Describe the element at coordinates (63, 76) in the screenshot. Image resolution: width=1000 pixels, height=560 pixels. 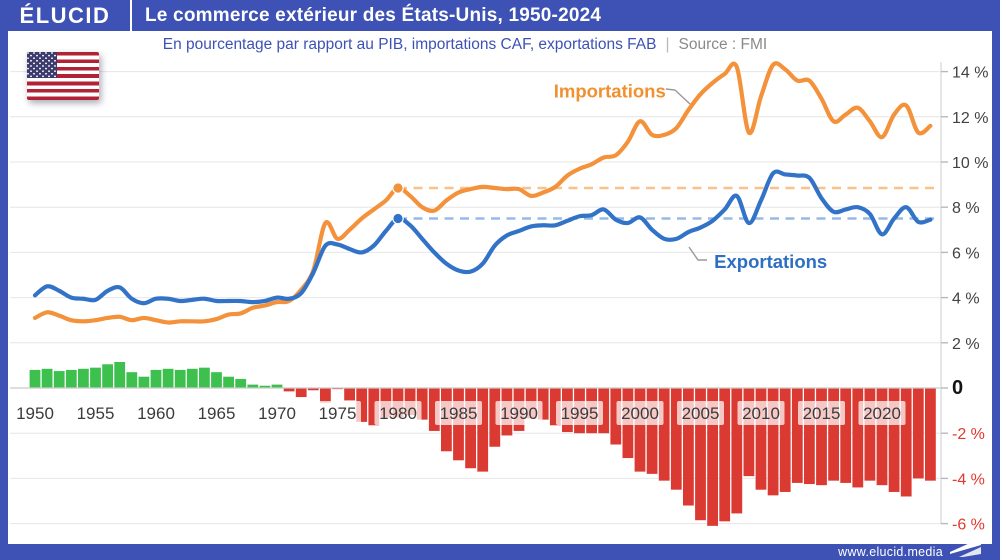
I see `us-flag-icon` at that location.